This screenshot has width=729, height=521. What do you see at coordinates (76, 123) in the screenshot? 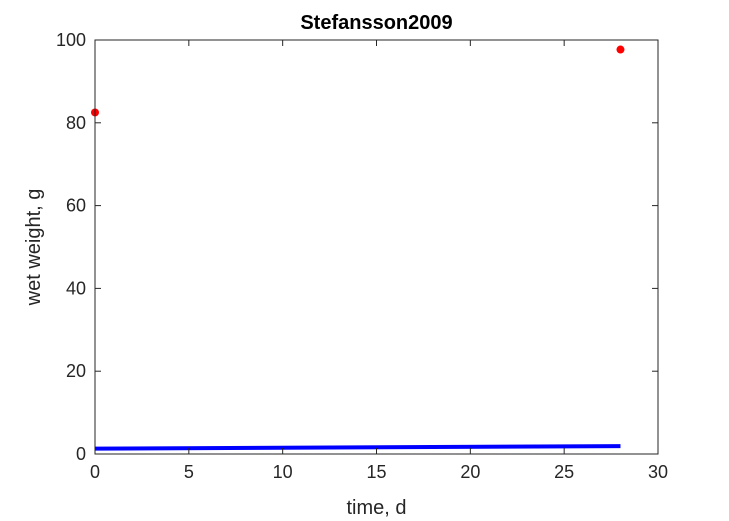
I see `y-tick-label: 80` at bounding box center [76, 123].